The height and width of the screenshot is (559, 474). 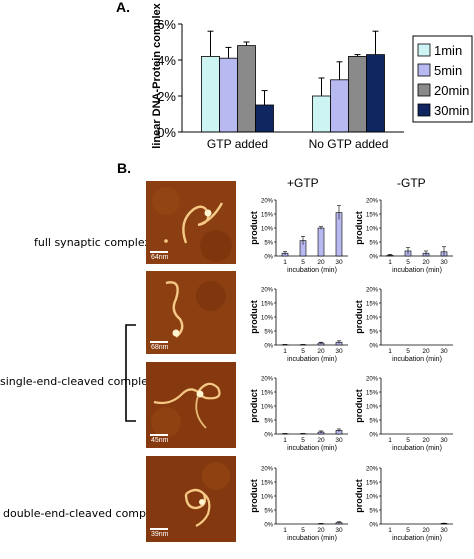 What do you see at coordinates (130, 373) in the screenshot?
I see `bracket` at bounding box center [130, 373].